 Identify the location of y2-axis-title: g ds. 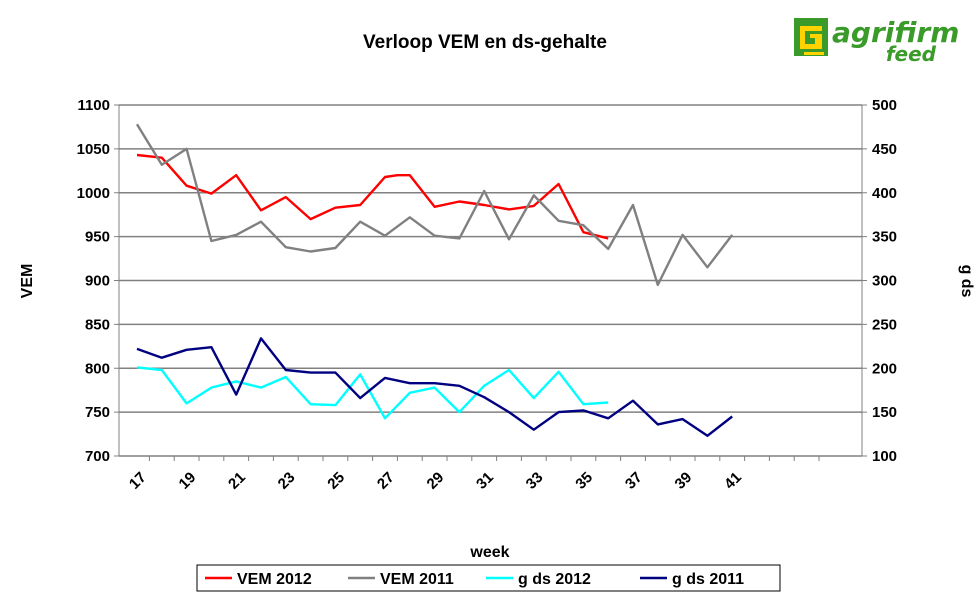
(966, 281).